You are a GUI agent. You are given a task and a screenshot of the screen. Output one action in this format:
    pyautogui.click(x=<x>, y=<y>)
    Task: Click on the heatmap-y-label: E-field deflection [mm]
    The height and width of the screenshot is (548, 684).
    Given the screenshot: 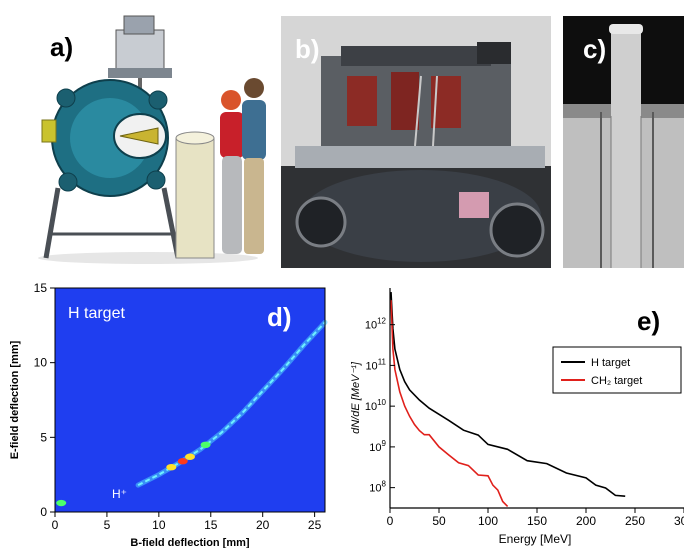 What is the action you would take?
    pyautogui.click(x=15, y=399)
    